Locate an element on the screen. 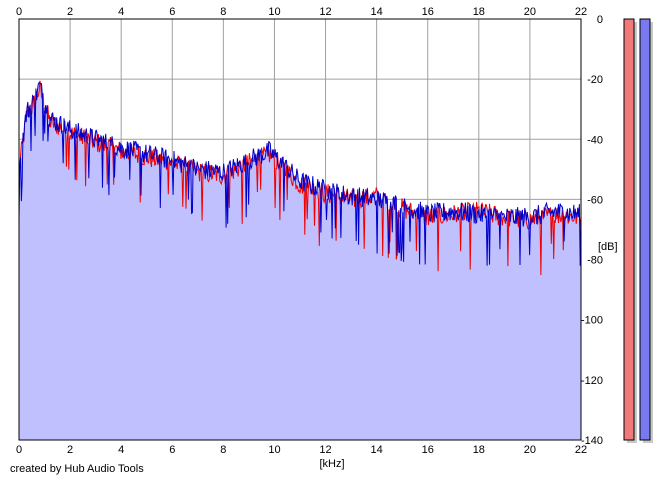 The image size is (664, 481). x-tick-top-7: 14 is located at coordinates (377, 12).